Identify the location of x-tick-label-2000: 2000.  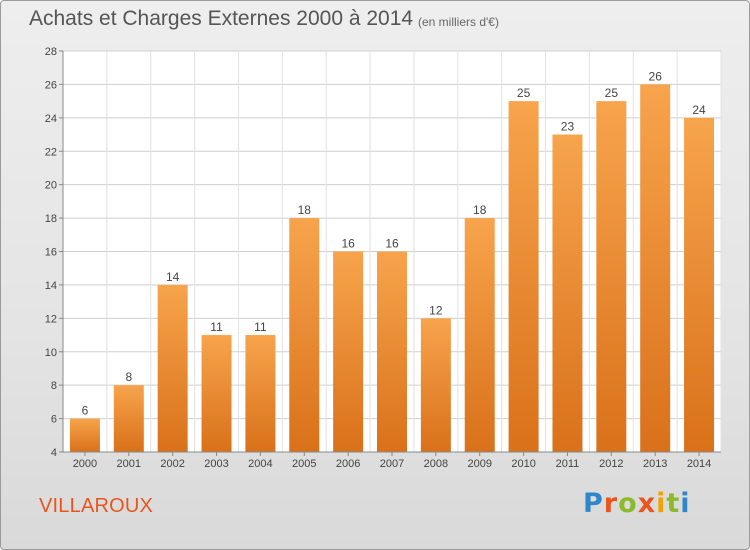
(85, 464).